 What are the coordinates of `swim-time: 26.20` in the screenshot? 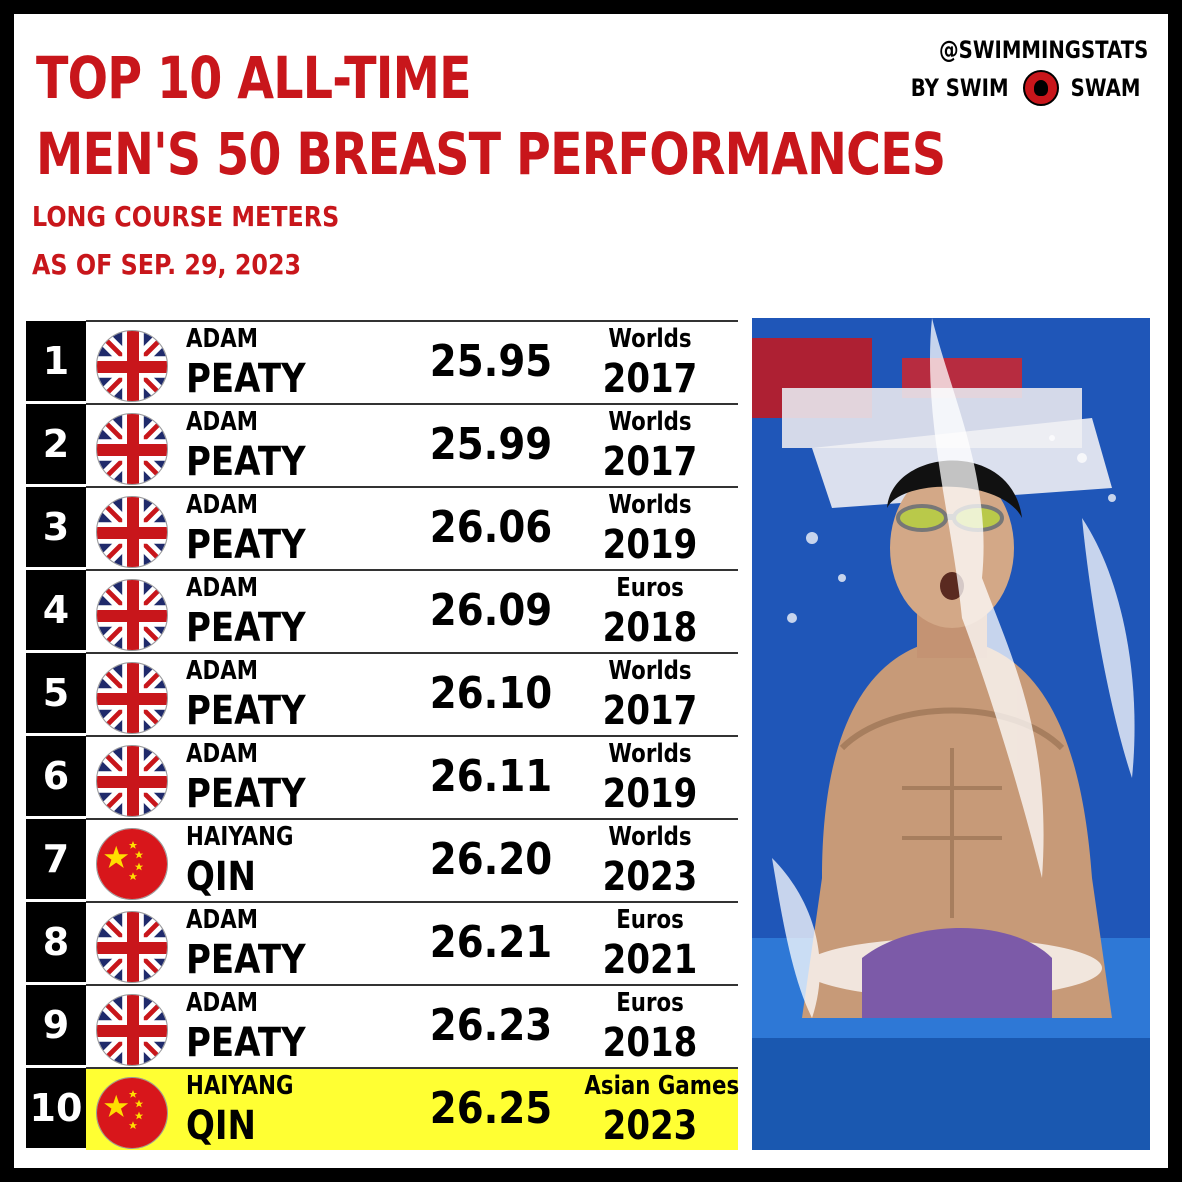 It's located at (491, 859).